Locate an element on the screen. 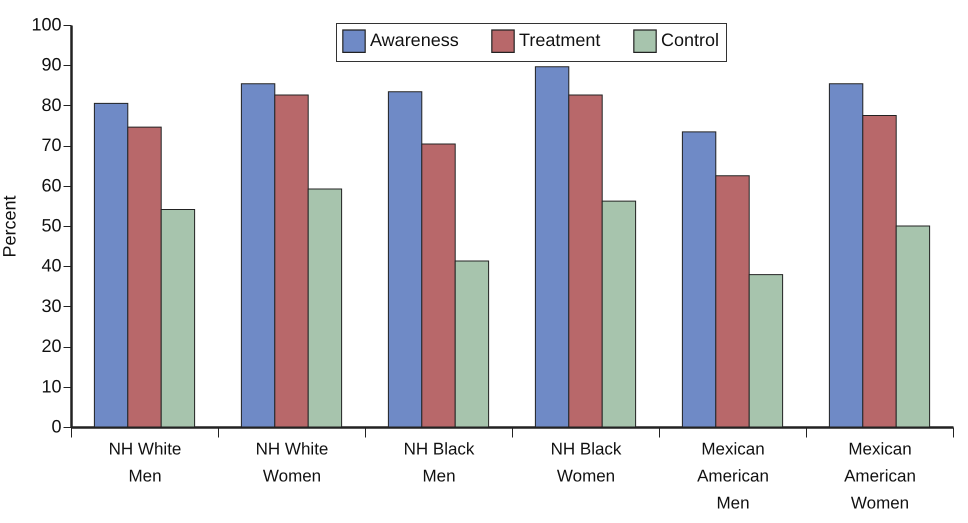  y-tick-label: 80 is located at coordinates (51, 104).